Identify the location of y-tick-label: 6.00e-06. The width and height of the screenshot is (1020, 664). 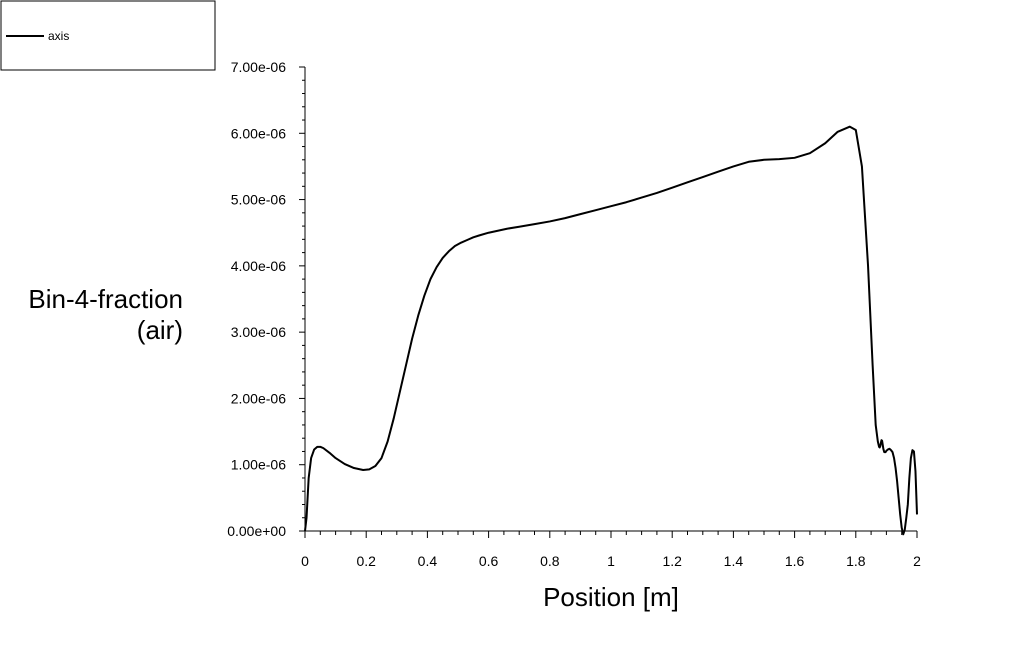
(258, 133).